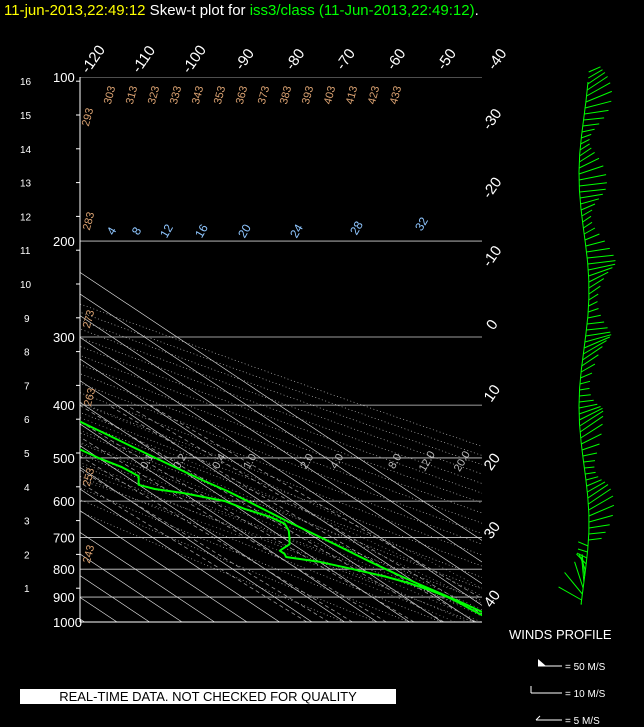  What do you see at coordinates (27, 353) in the screenshot?
I see `height-tick-label: 8` at bounding box center [27, 353].